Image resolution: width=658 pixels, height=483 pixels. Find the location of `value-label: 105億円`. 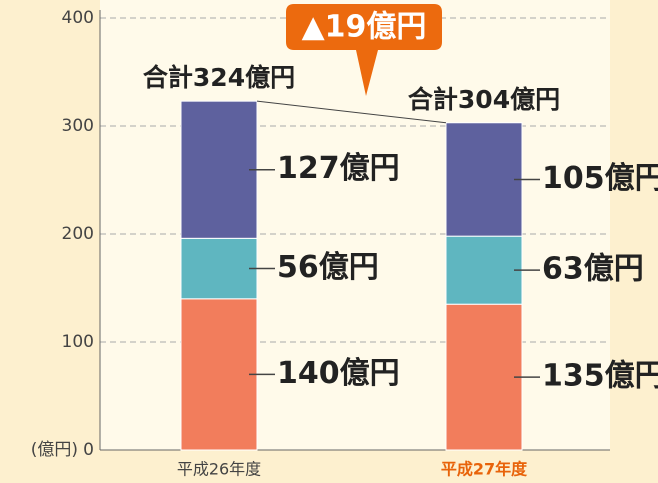

value-label: 105億円 is located at coordinates (600, 178).